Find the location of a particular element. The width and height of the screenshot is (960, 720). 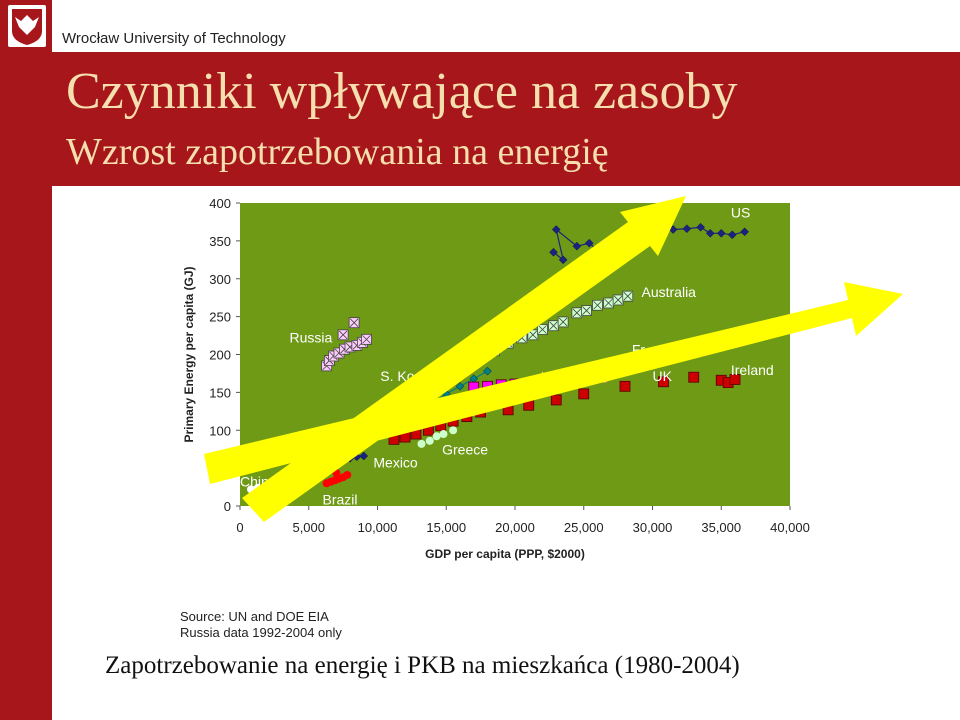

eagle-emblem-icon is located at coordinates (27, 27).